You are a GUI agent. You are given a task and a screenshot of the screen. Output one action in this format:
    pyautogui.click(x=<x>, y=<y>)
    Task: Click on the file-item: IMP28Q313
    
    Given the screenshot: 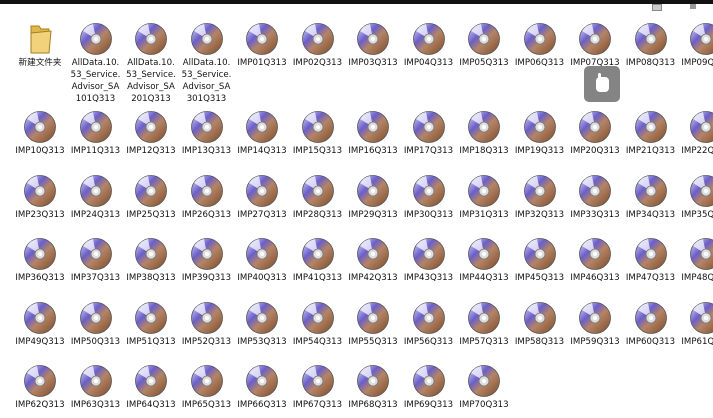 What is the action you would take?
    pyautogui.click(x=318, y=197)
    